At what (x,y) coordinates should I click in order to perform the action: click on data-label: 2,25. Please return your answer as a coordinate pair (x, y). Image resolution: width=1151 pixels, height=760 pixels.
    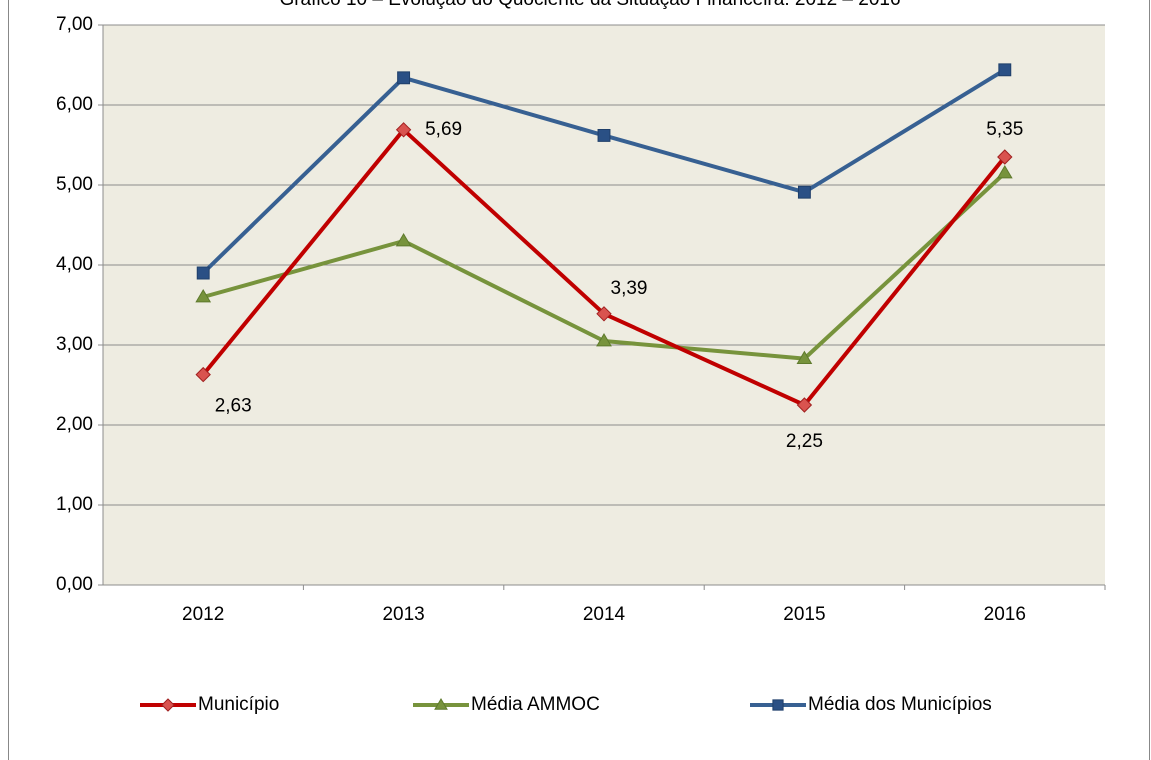
    Looking at the image, I should click on (804, 441).